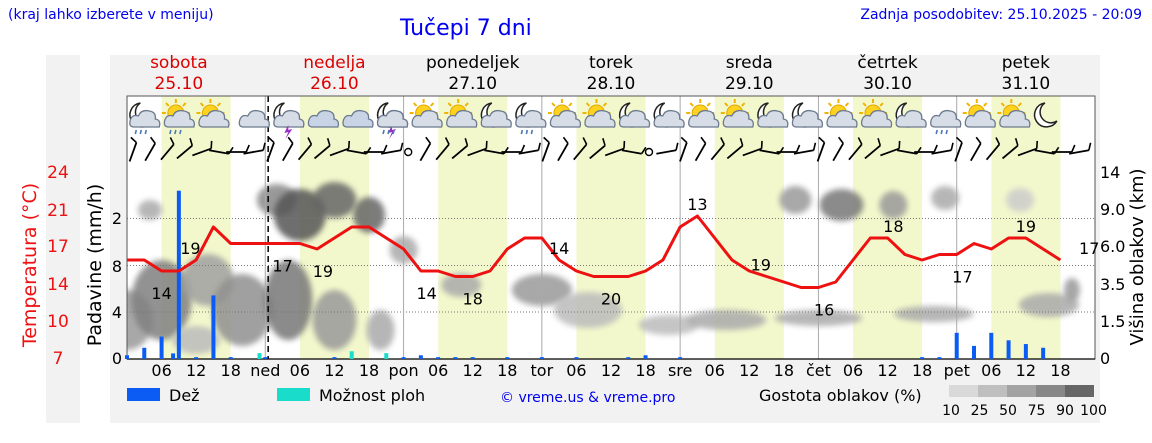  What do you see at coordinates (887, 84) in the screenshot?
I see `day-date: 30.10` at bounding box center [887, 84].